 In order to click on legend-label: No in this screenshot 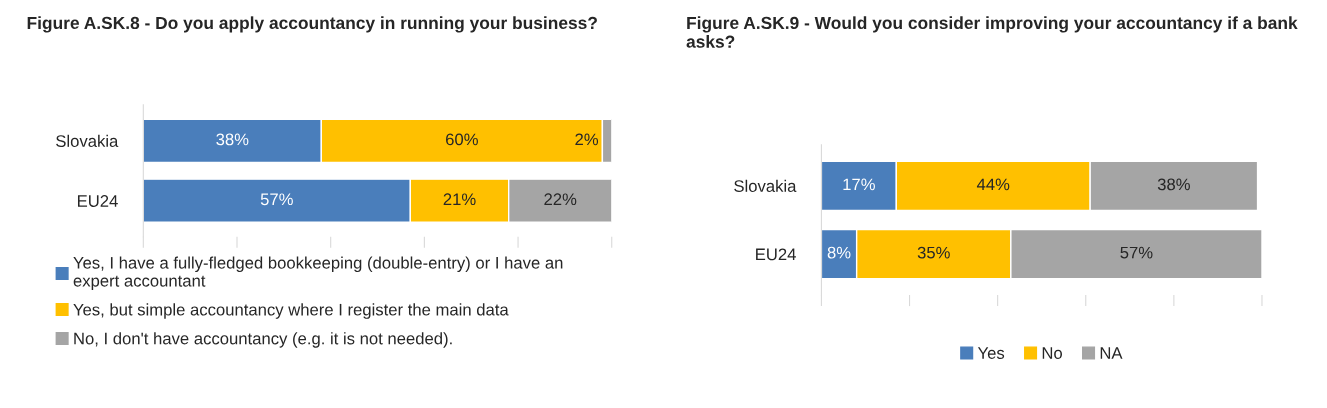, I will do `click(1052, 353)`.